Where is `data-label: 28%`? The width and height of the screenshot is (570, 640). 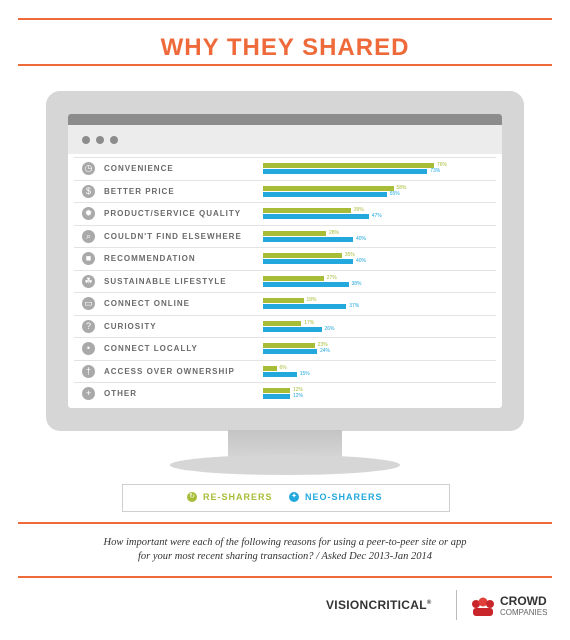 data-label: 28% is located at coordinates (334, 232).